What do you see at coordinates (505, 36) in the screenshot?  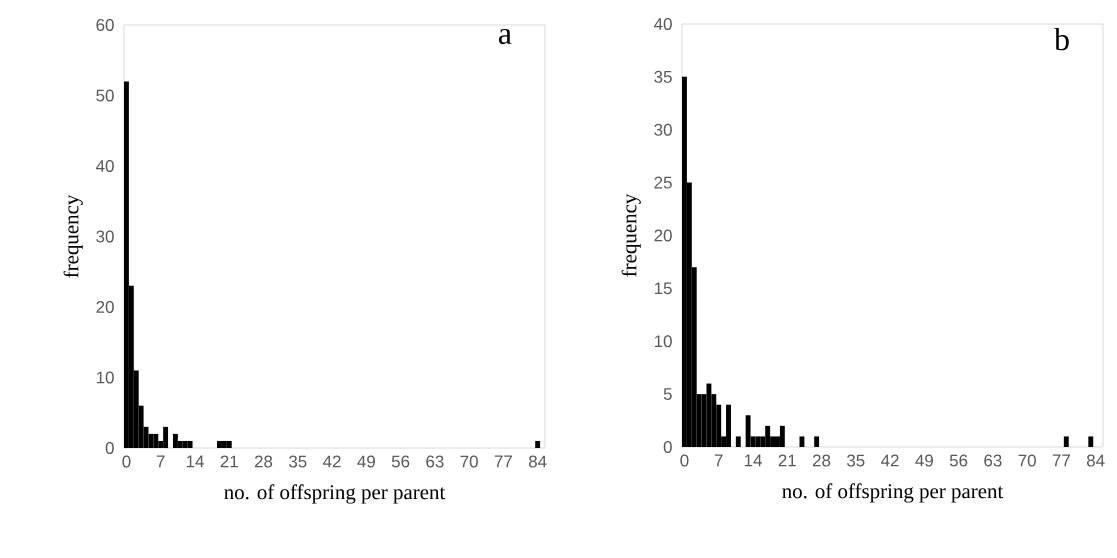 I see `chart-title: a` at bounding box center [505, 36].